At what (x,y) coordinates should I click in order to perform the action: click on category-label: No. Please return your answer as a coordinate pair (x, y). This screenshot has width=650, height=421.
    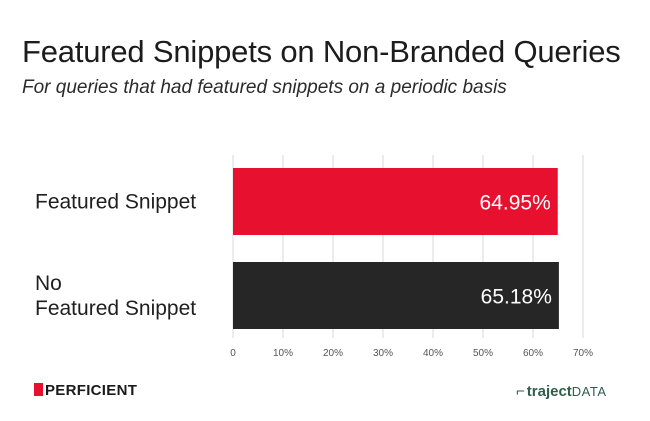
    Looking at the image, I should click on (48, 283).